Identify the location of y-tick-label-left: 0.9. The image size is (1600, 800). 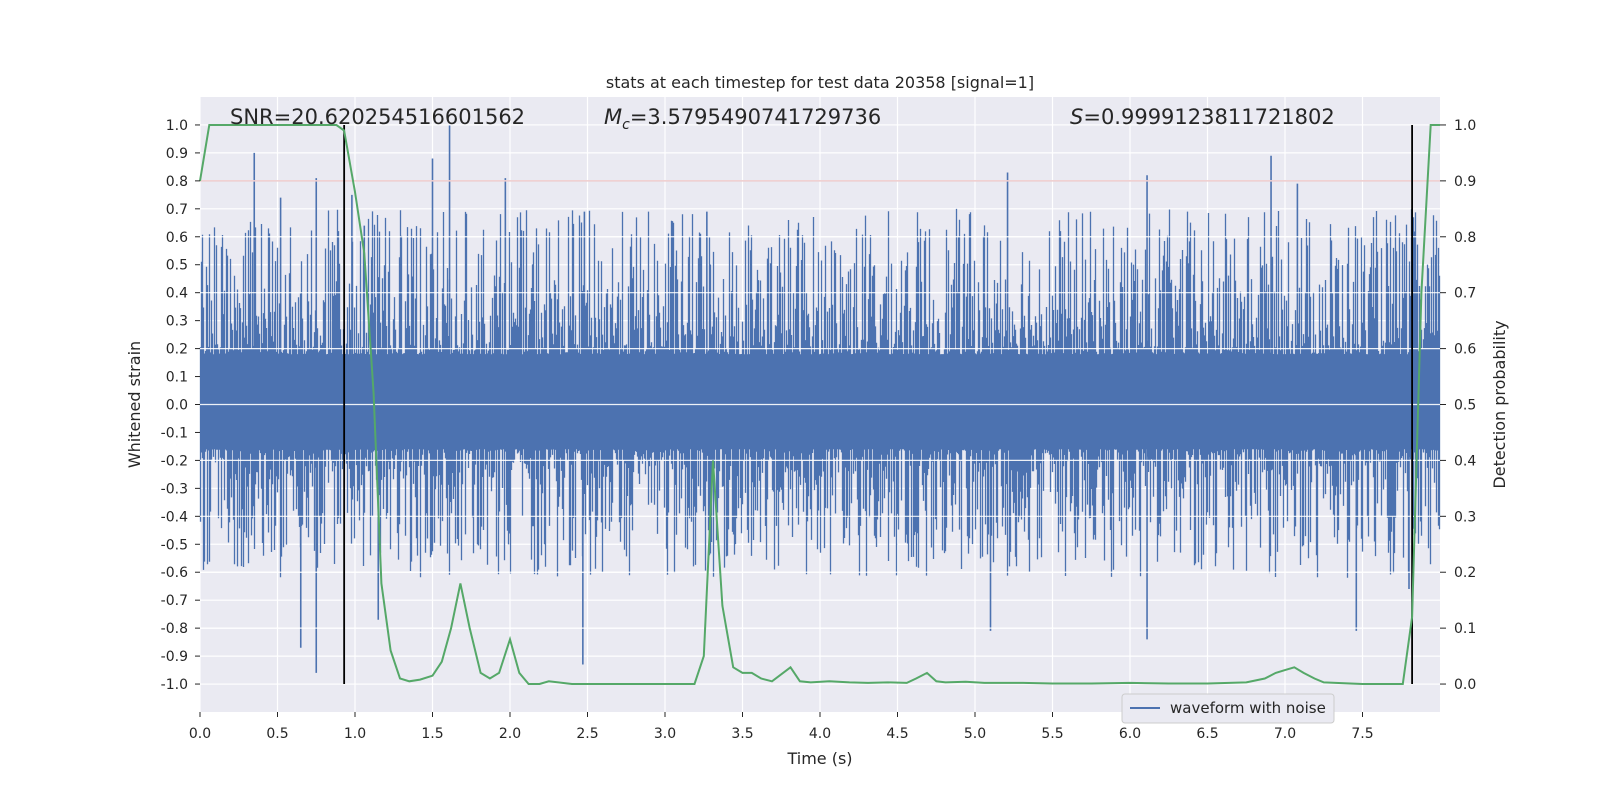
(177, 154).